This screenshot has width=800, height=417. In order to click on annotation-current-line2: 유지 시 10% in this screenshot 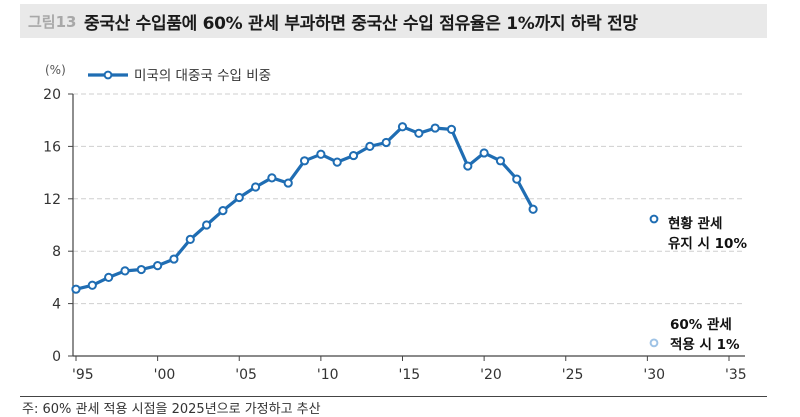, I will do `click(707, 244)`.